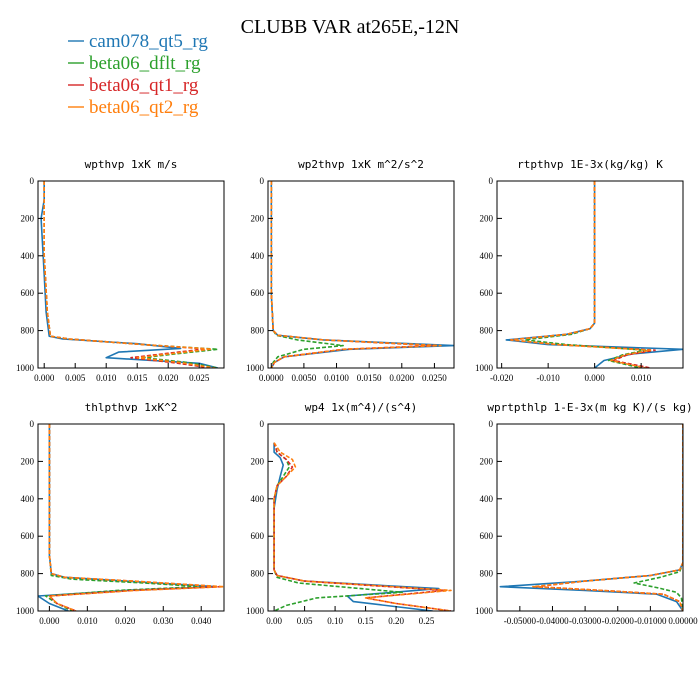 Image resolution: width=700 pixels, height=700 pixels. What do you see at coordinates (144, 85) in the screenshot?
I see `legend-label: beta06_qt1_rg` at bounding box center [144, 85].